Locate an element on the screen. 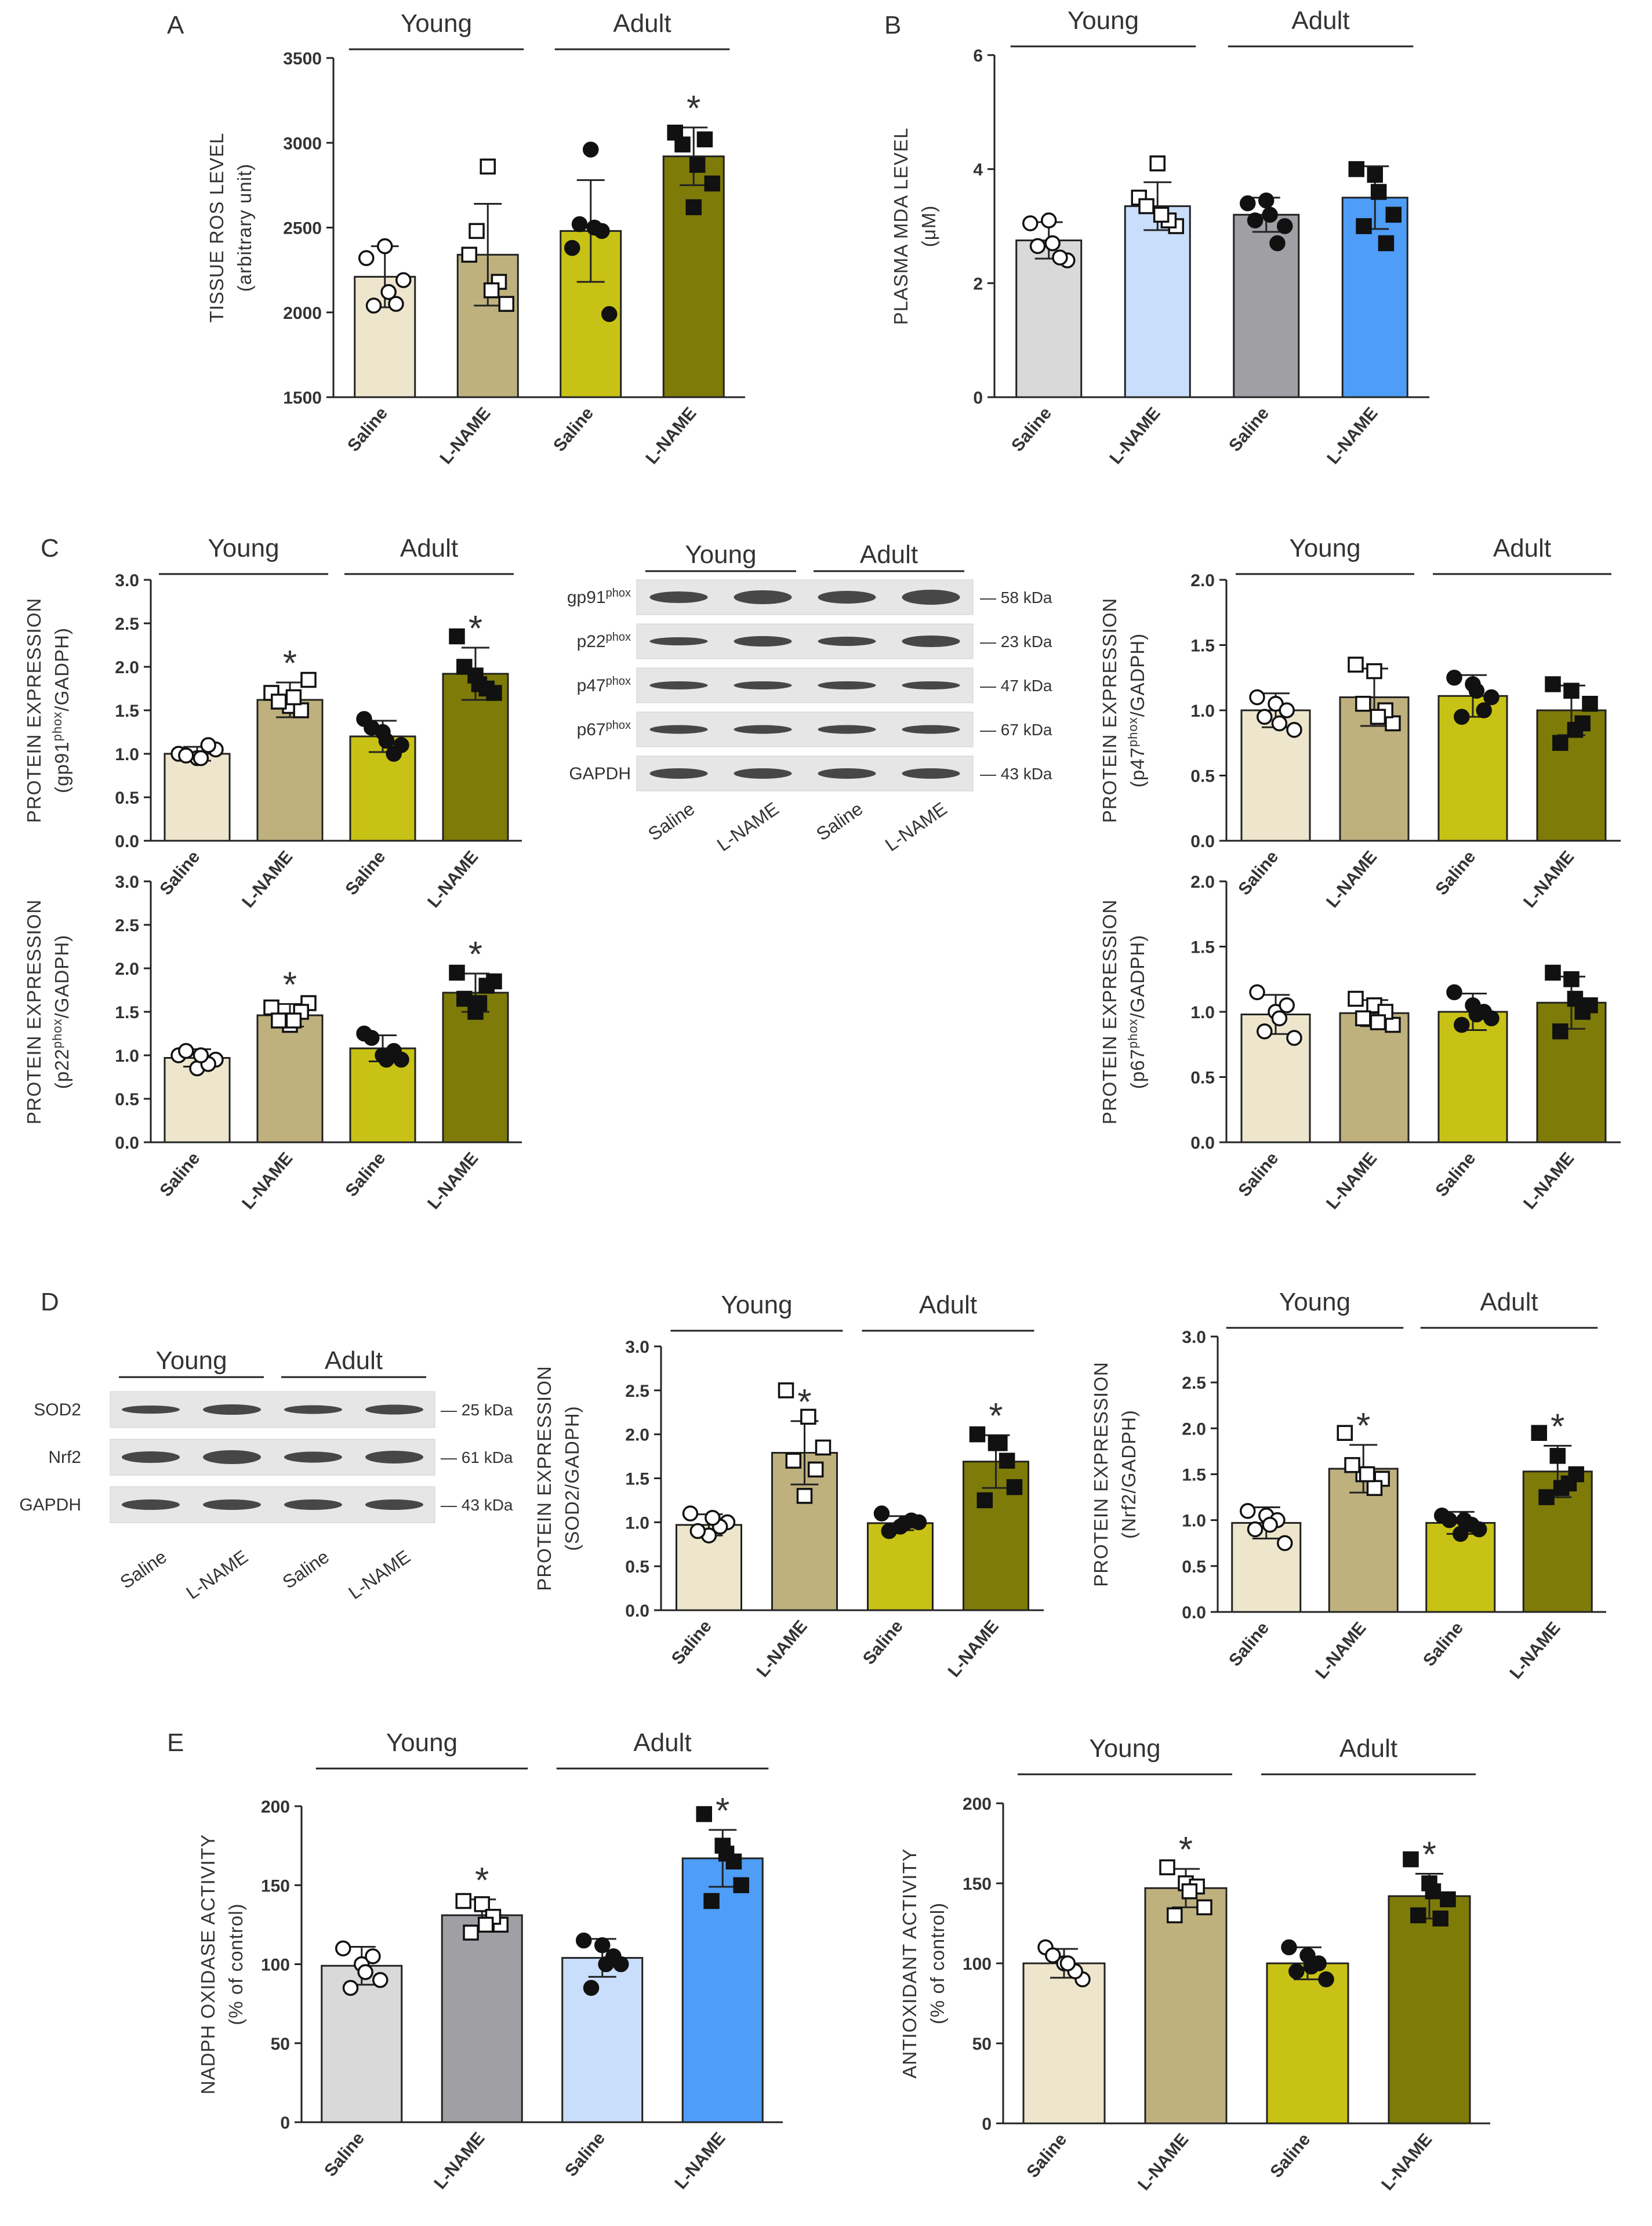 The image size is (1652, 2226). blot-lane-label: Saline is located at coordinates (671, 821).